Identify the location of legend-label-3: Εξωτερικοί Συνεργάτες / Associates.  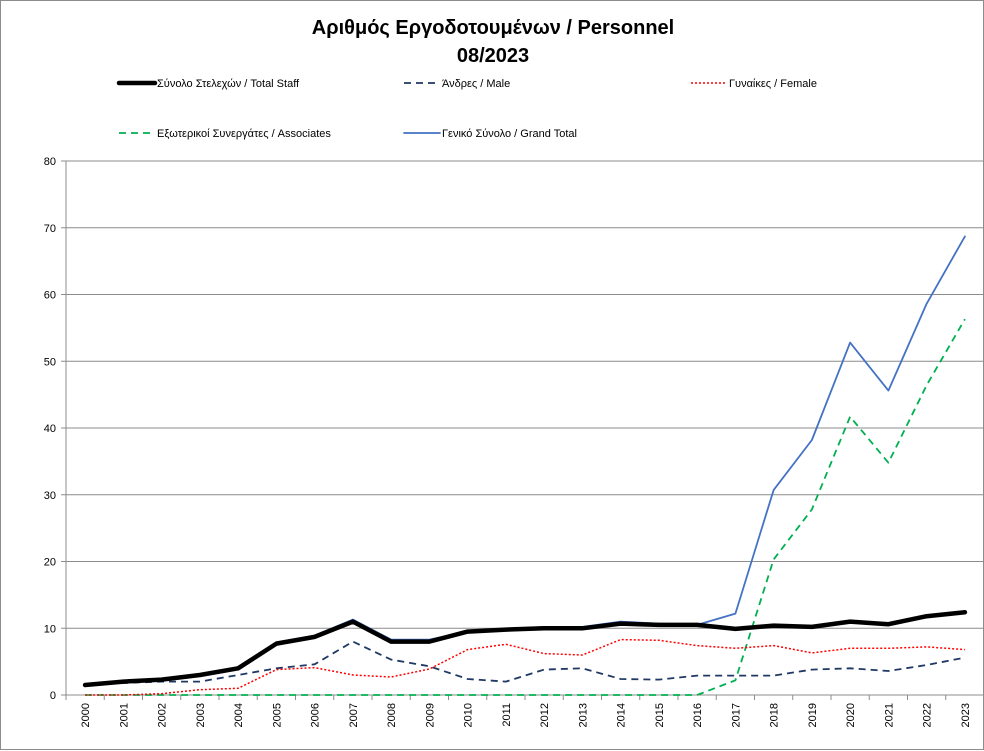
(244, 134).